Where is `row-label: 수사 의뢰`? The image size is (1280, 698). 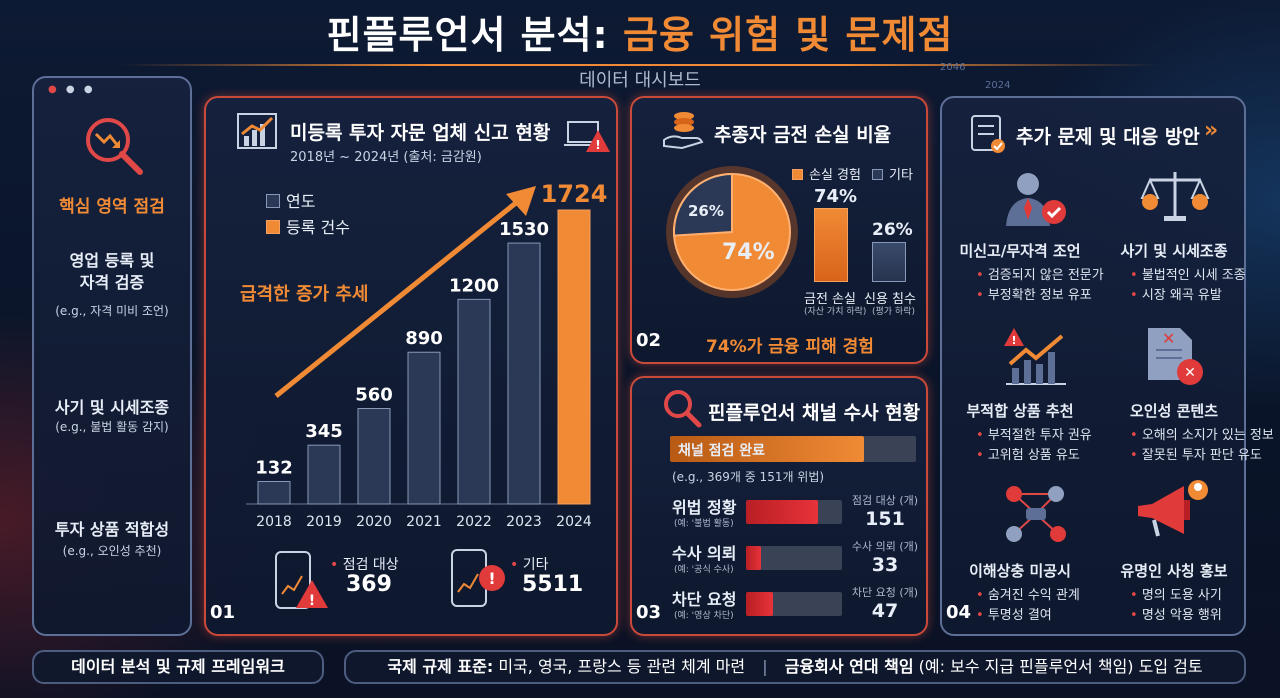 row-label: 수사 의뢰 is located at coordinates (704, 553).